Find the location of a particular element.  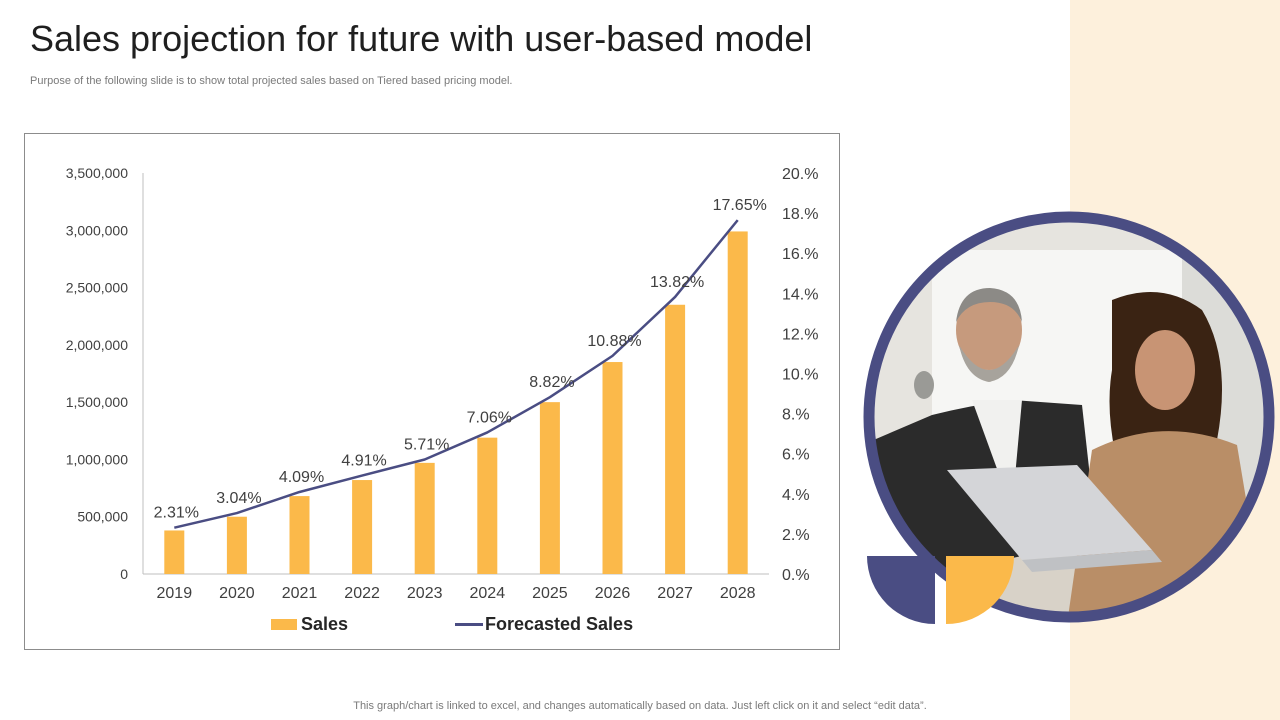

x-tick-label: 2021 is located at coordinates (300, 593).